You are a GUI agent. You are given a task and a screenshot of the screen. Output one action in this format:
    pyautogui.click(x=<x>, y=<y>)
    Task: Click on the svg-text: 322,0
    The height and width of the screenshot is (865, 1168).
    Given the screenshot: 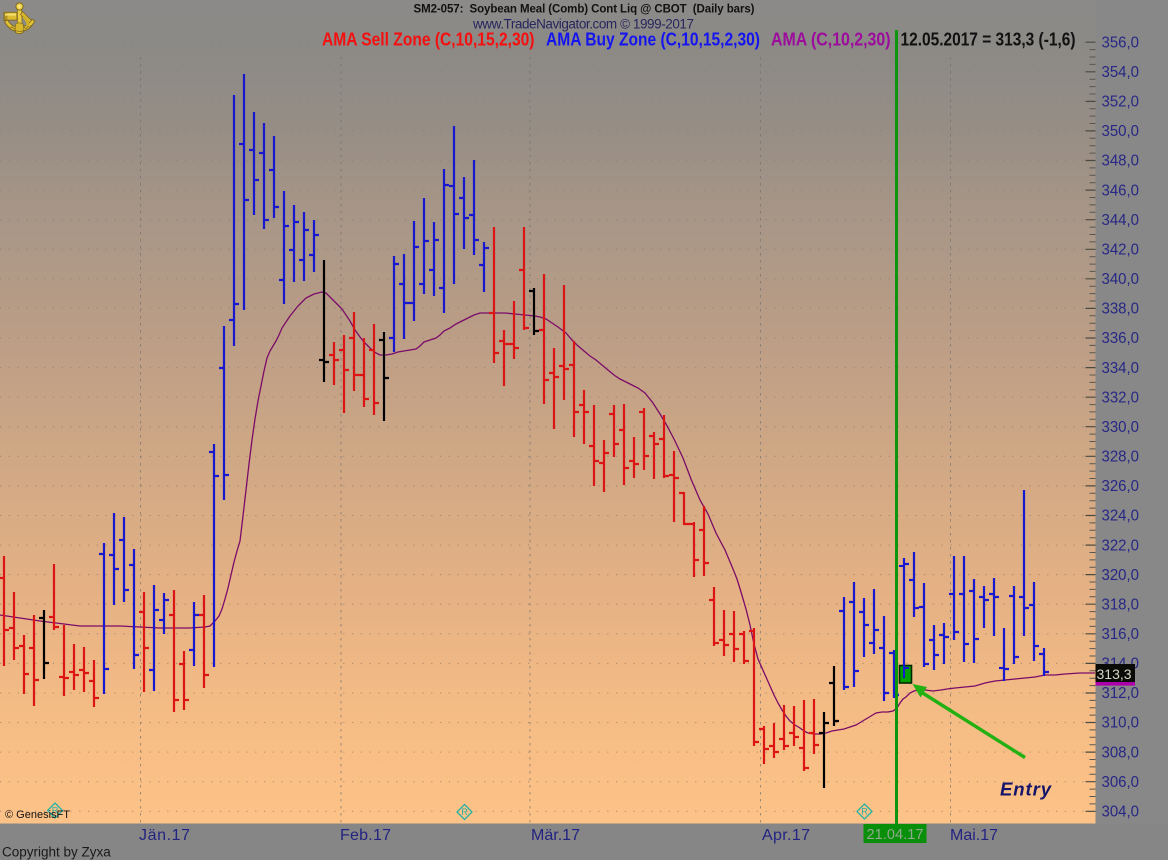 What is the action you would take?
    pyautogui.click(x=1121, y=545)
    